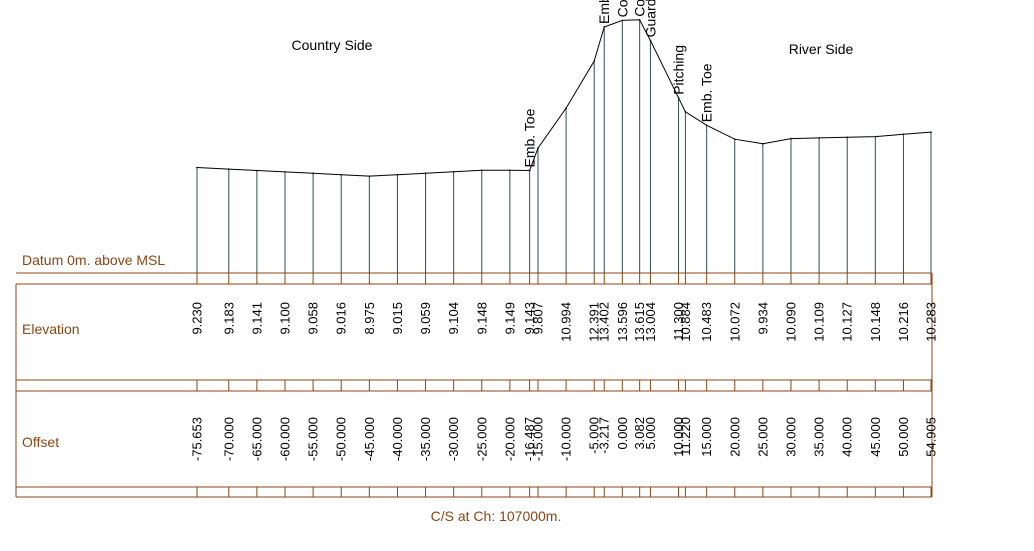 This screenshot has height=551, width=1034. I want to click on elevation-value: 13.615, so click(639, 322).